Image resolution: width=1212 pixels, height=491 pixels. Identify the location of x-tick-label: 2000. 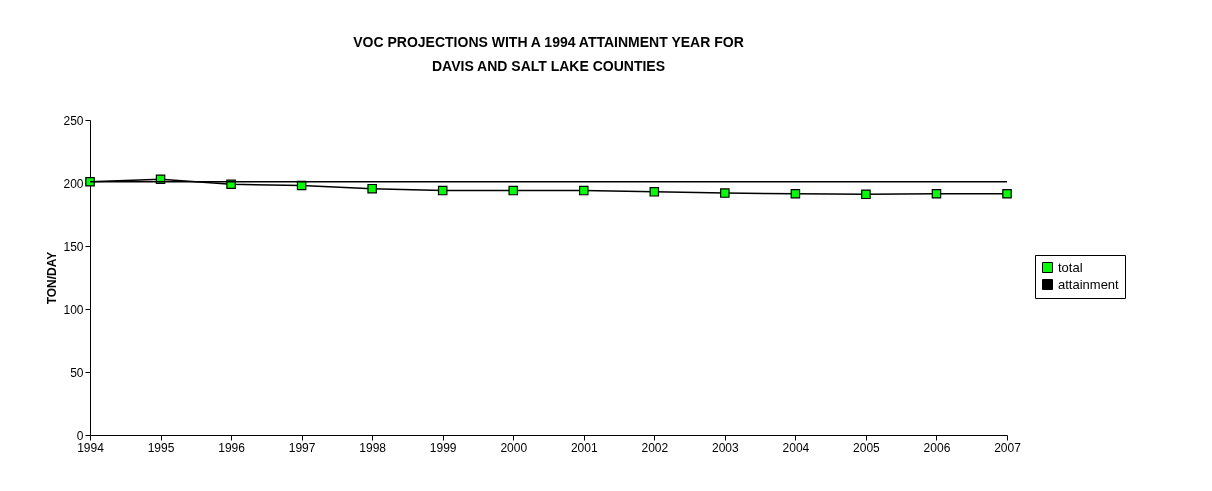
(514, 447).